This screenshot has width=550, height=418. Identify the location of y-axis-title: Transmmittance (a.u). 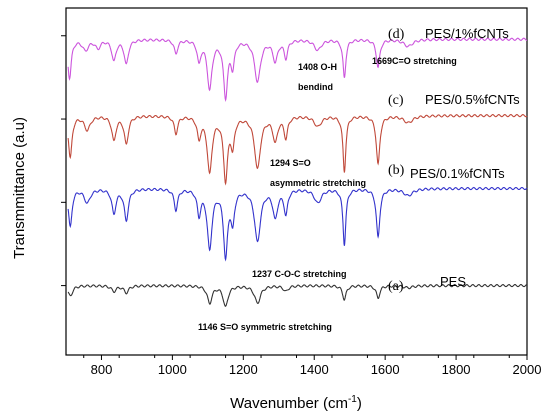
(19, 188).